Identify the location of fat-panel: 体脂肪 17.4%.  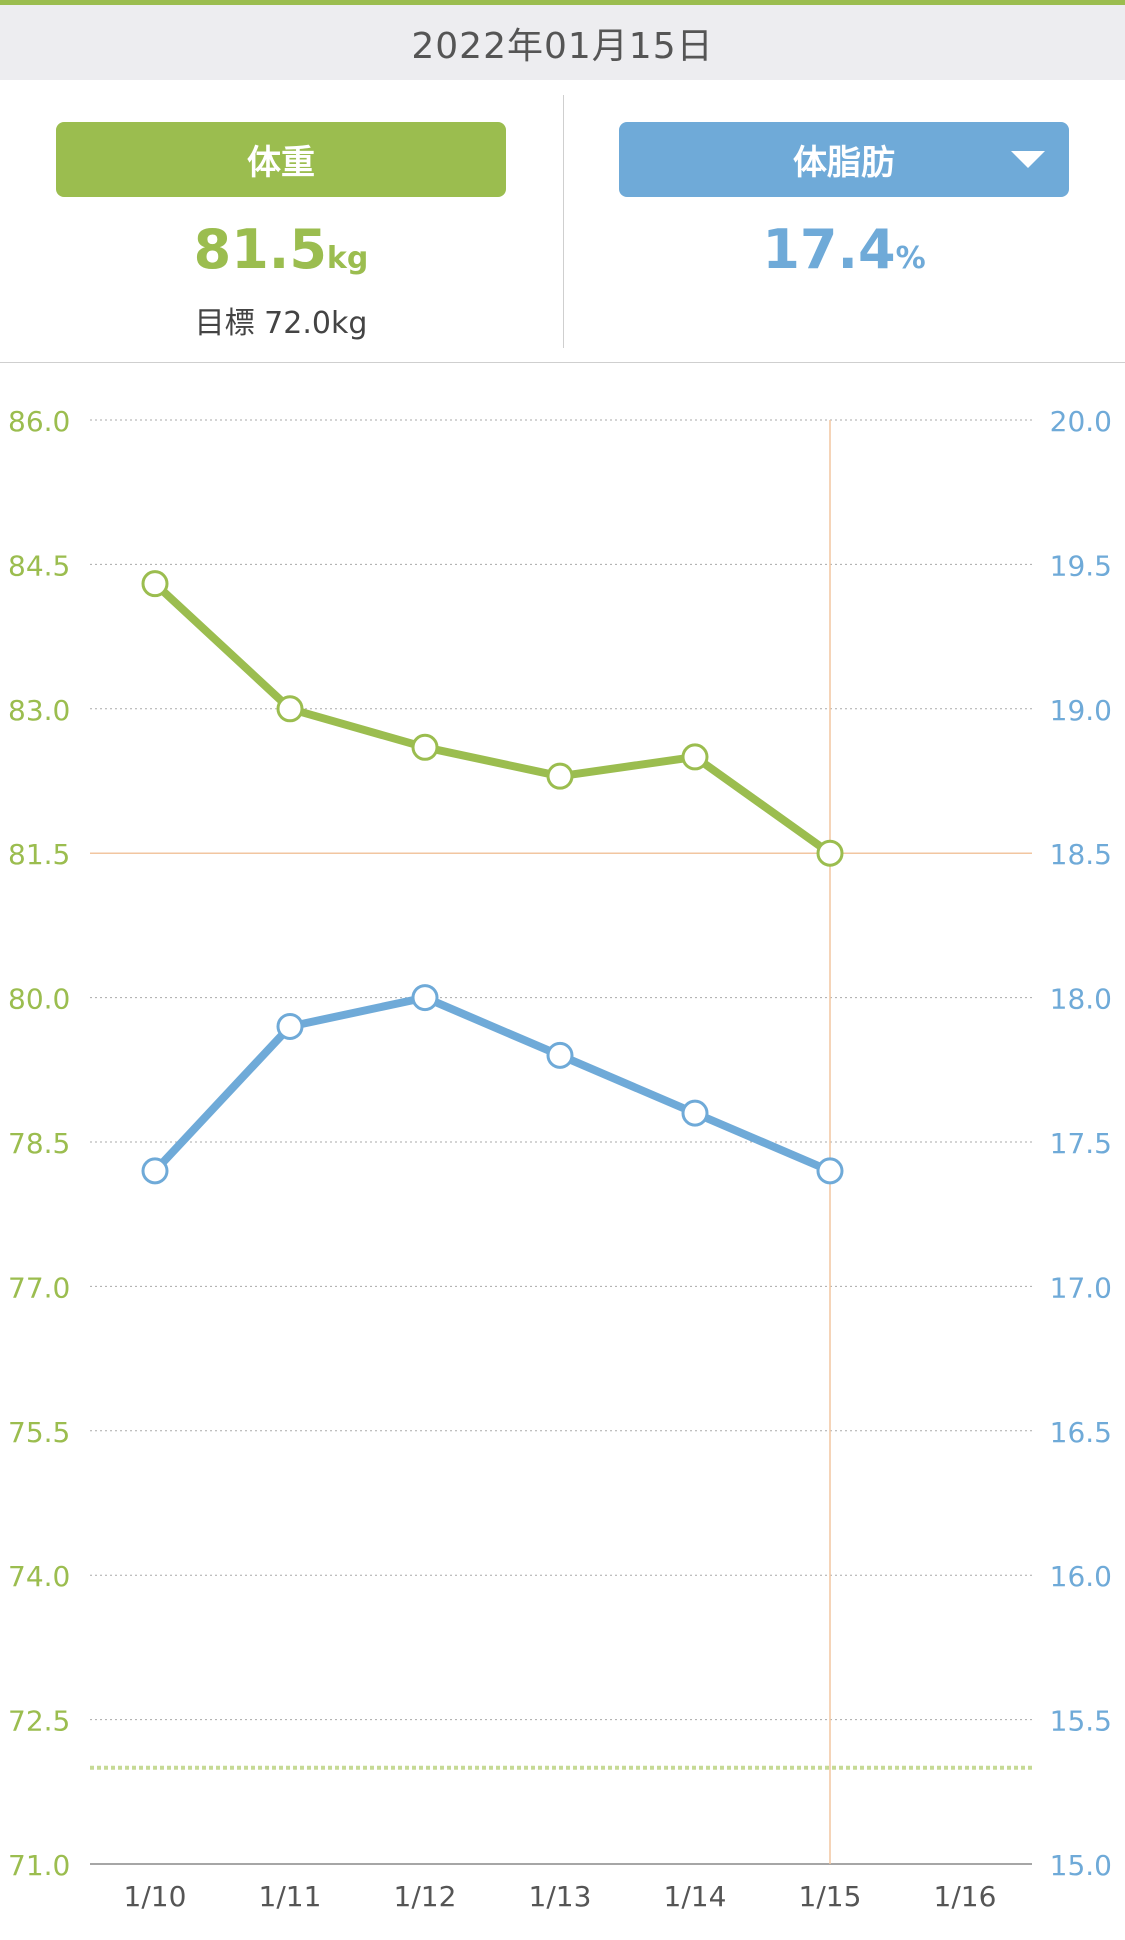
(844, 221).